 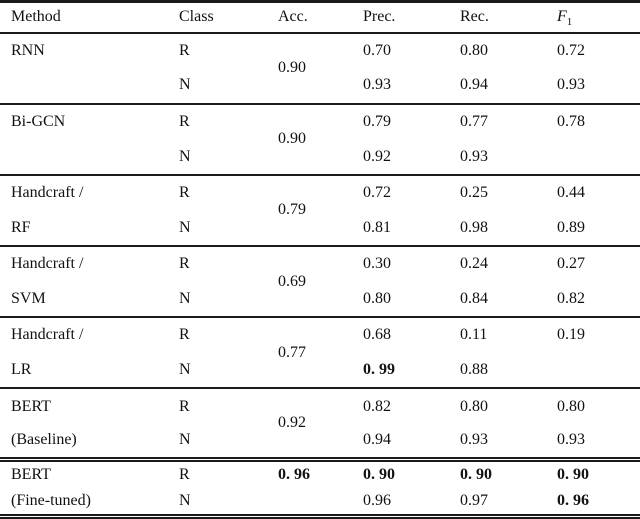 I want to click on cell-prec: 0.68, so click(x=400, y=334).